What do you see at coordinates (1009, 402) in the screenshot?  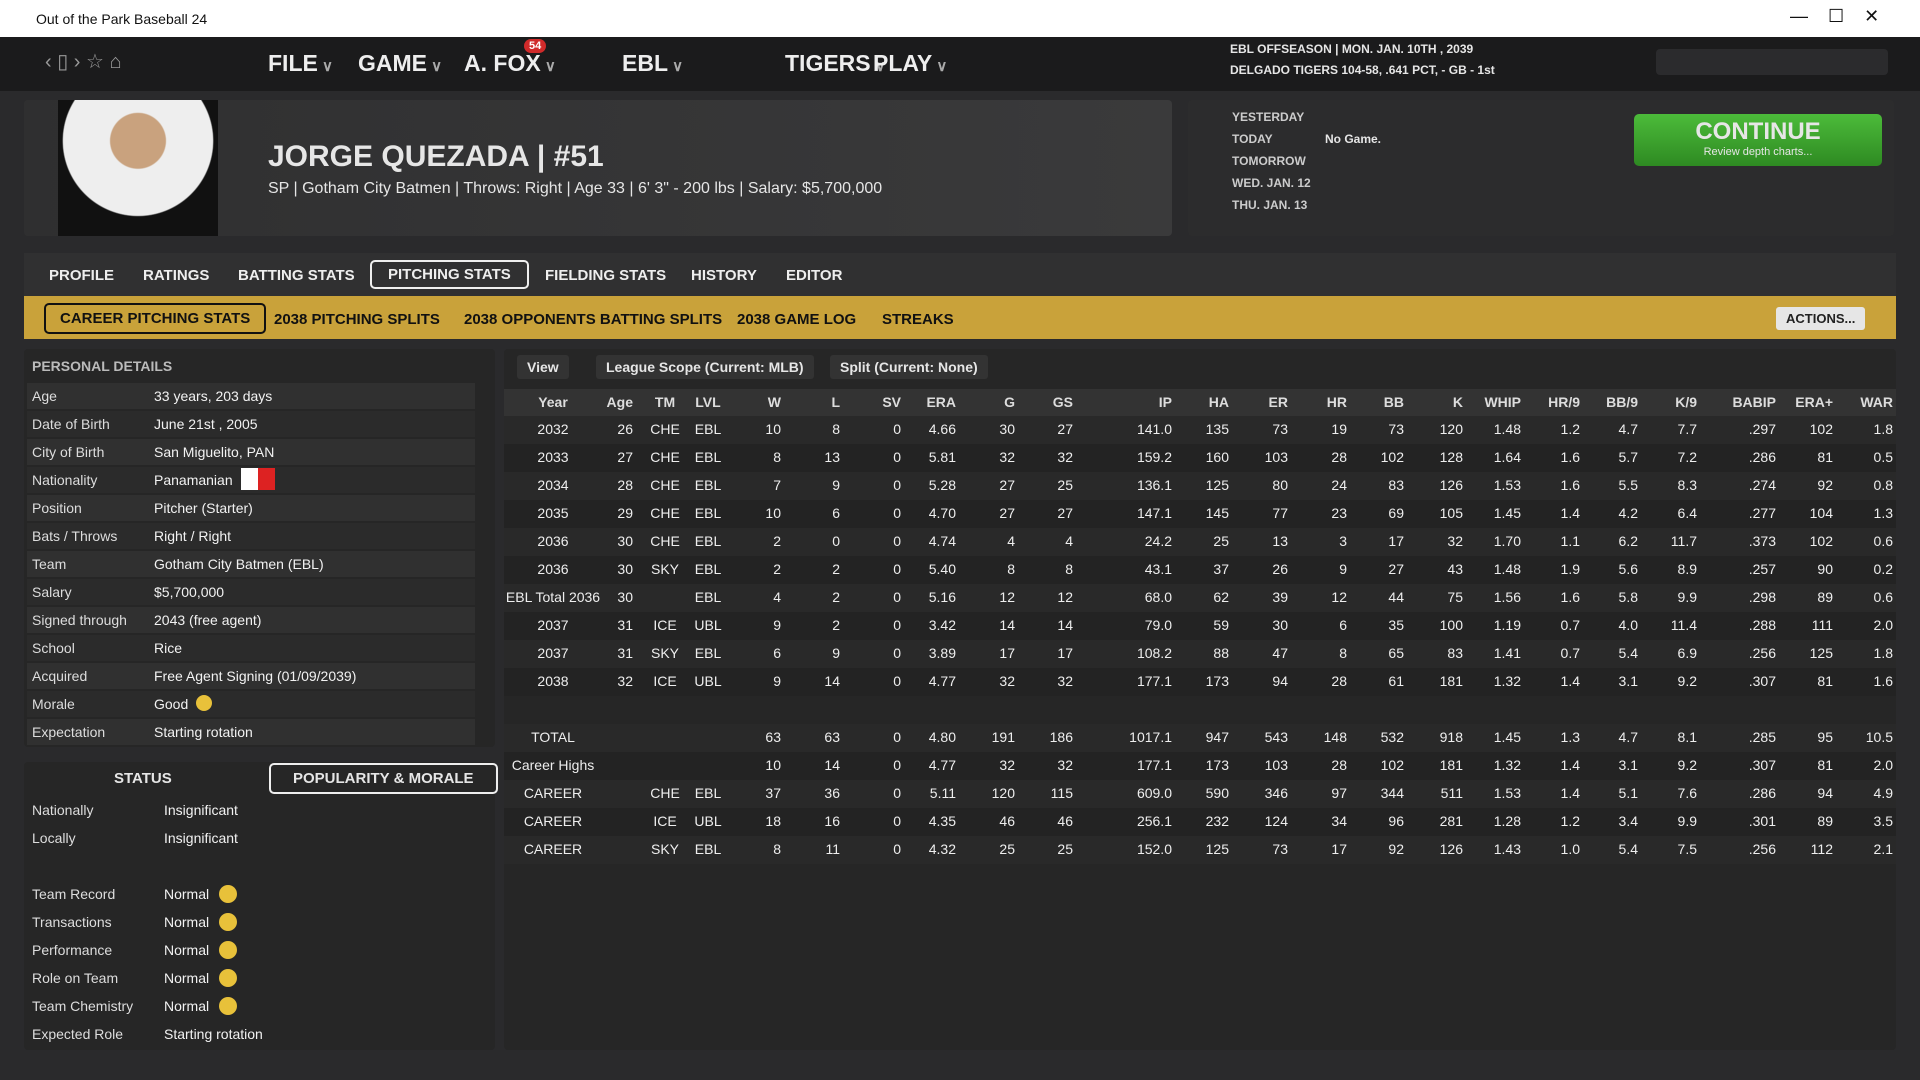 I see `column-header: G` at bounding box center [1009, 402].